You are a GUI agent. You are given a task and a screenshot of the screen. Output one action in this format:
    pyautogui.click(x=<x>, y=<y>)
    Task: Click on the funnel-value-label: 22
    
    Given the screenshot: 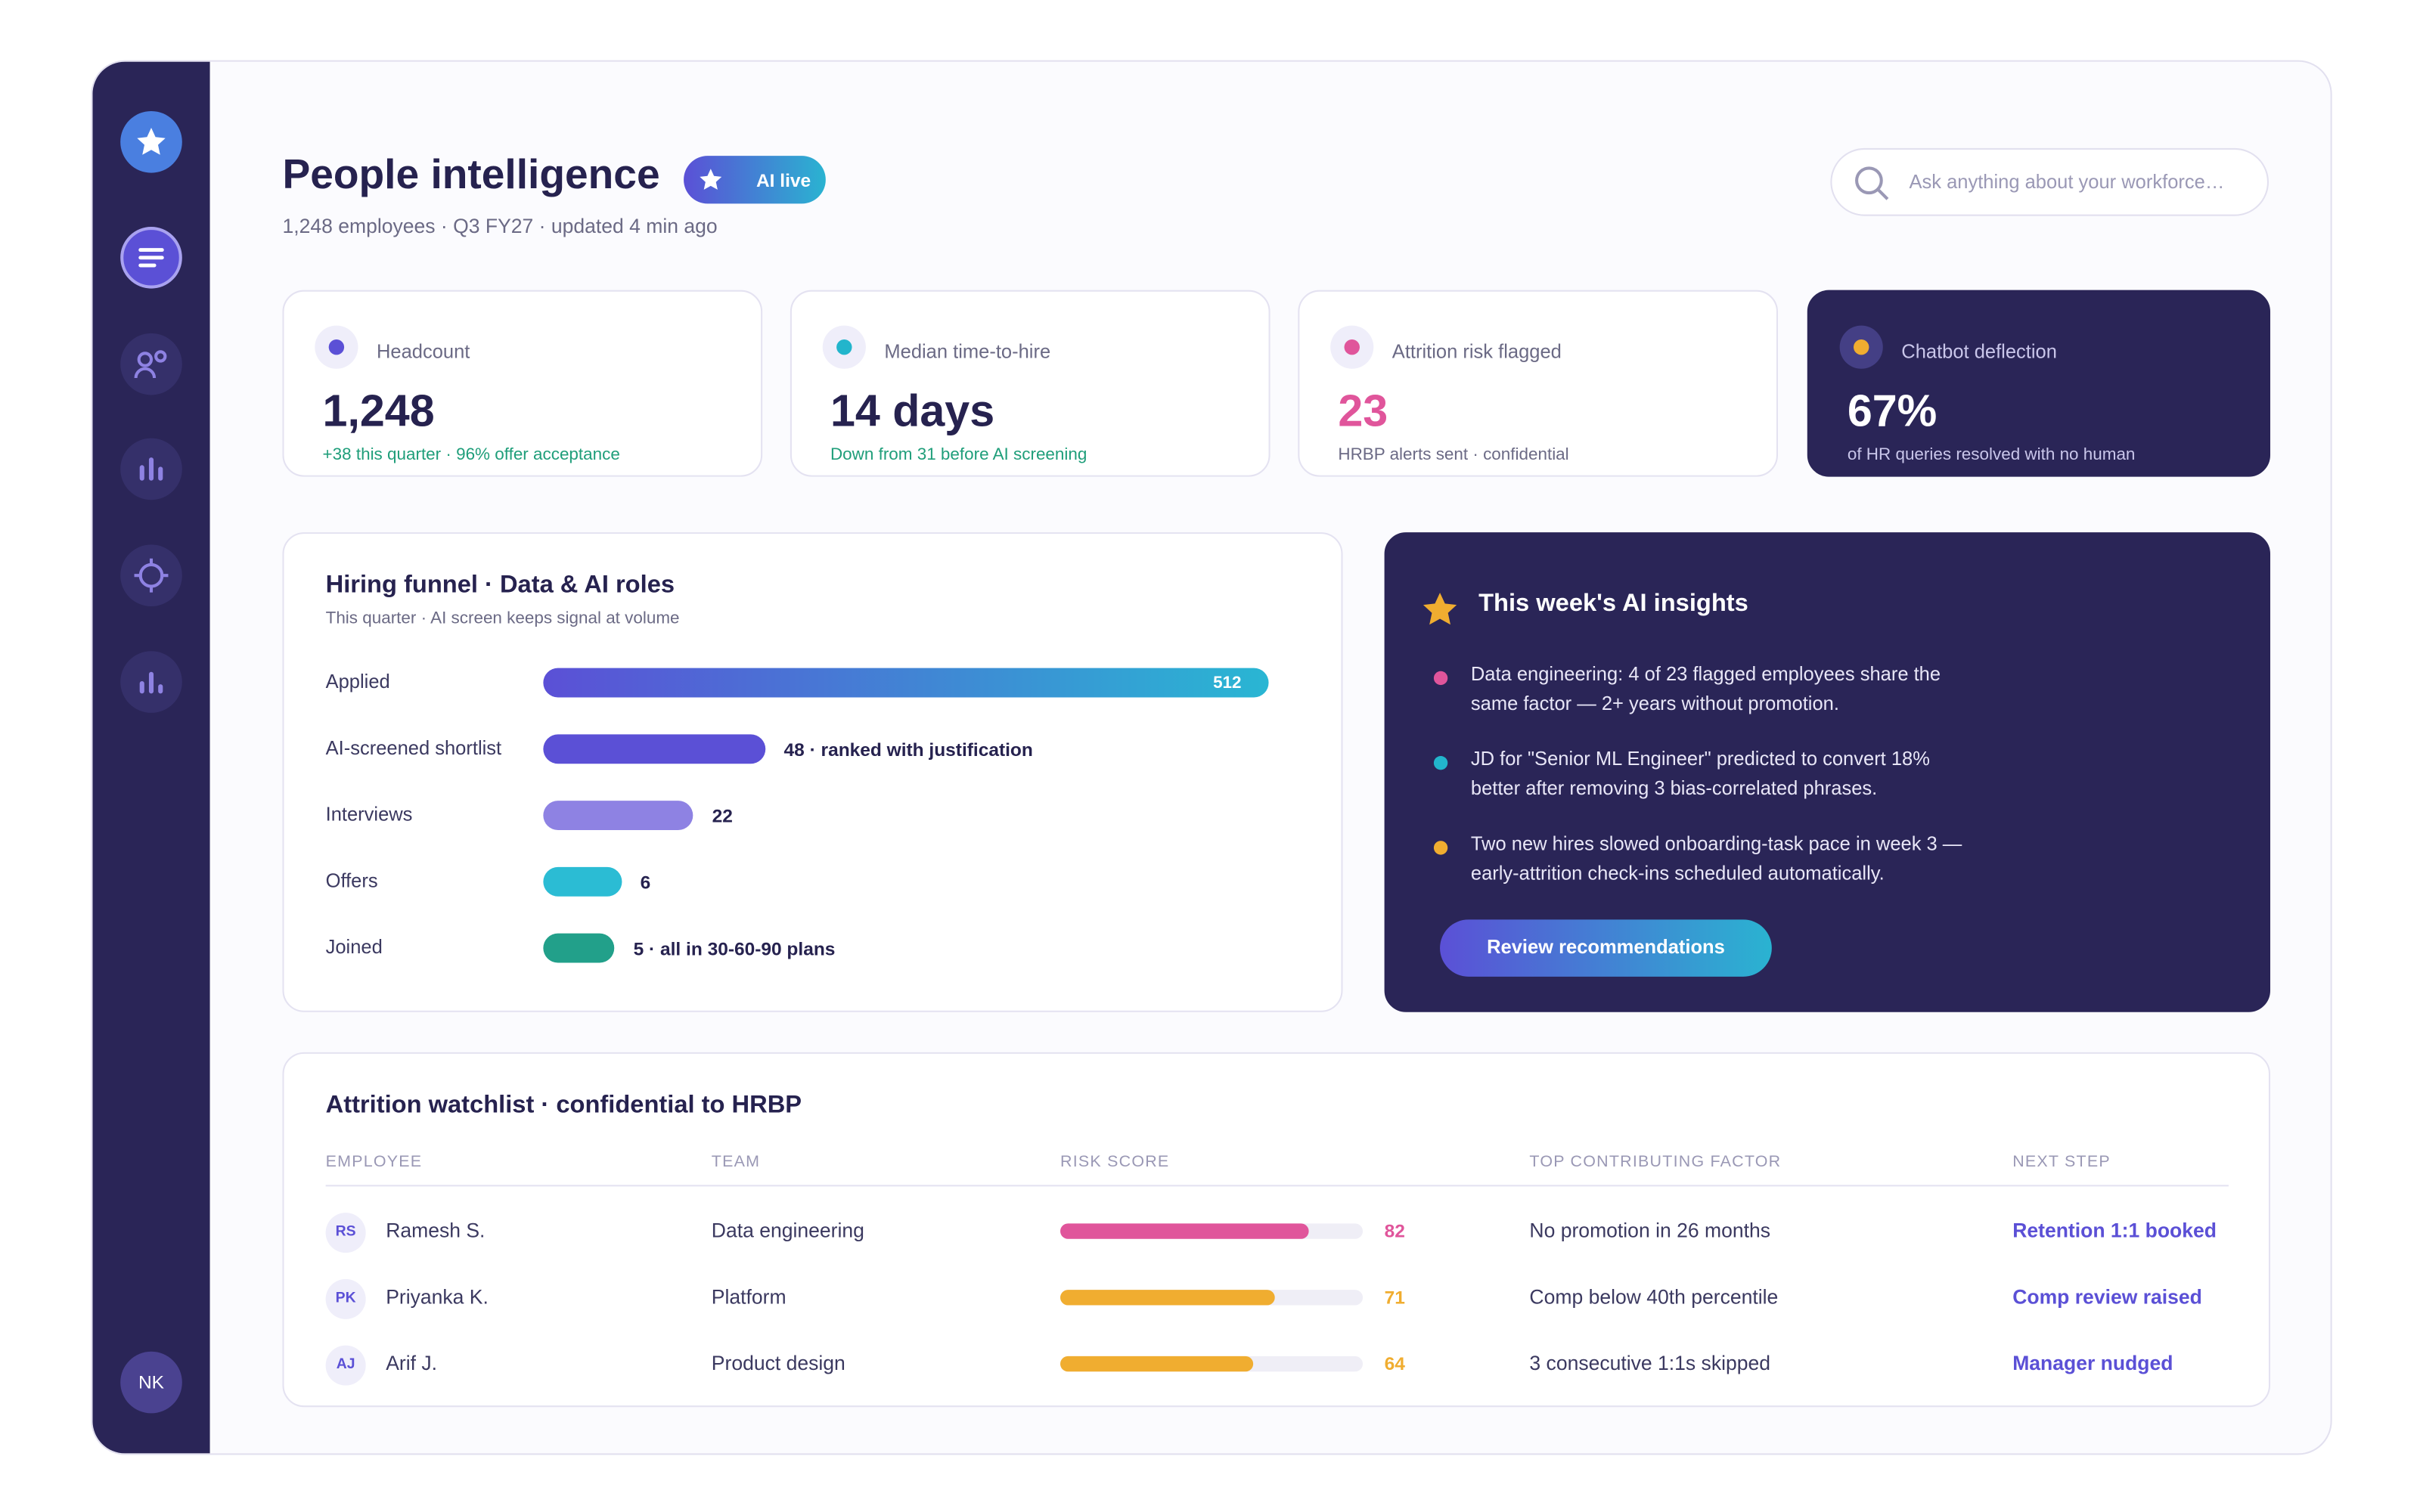 What is the action you would take?
    pyautogui.click(x=722, y=816)
    